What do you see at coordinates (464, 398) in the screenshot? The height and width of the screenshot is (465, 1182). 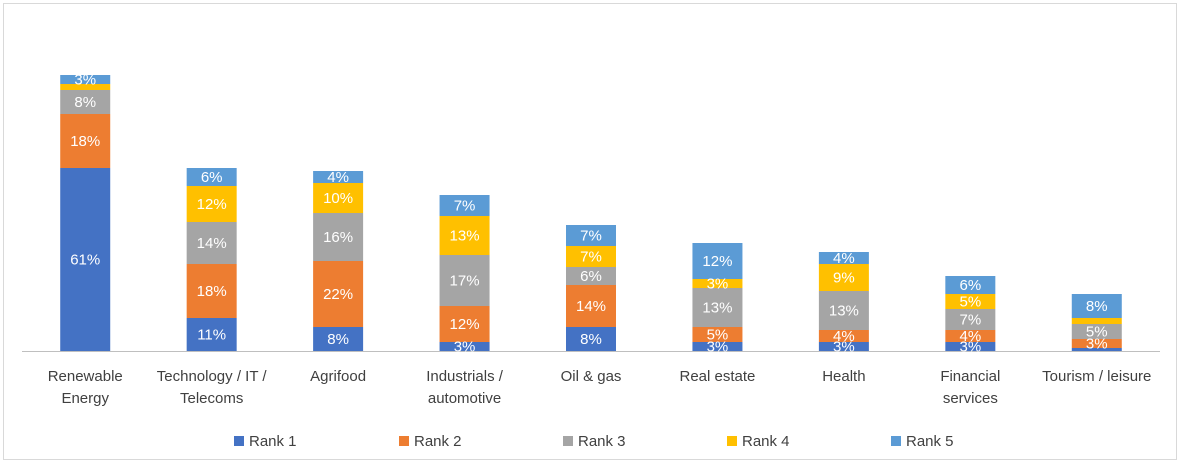 I see `x-tick-label: automotive` at bounding box center [464, 398].